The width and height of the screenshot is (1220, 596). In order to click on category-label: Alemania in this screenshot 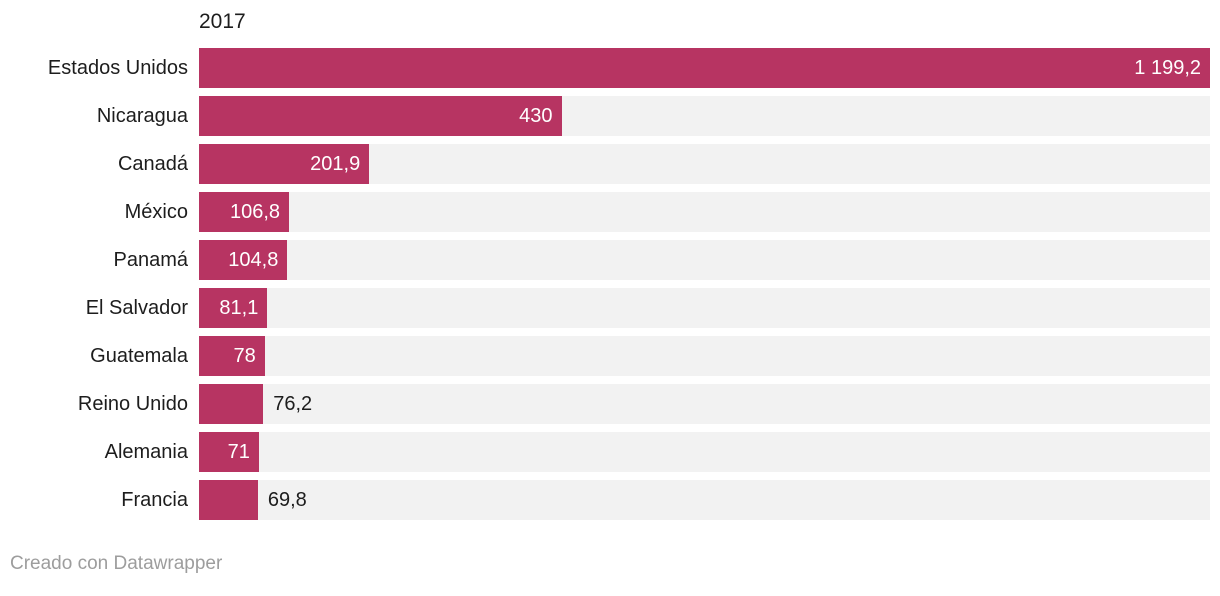, I will do `click(146, 452)`.